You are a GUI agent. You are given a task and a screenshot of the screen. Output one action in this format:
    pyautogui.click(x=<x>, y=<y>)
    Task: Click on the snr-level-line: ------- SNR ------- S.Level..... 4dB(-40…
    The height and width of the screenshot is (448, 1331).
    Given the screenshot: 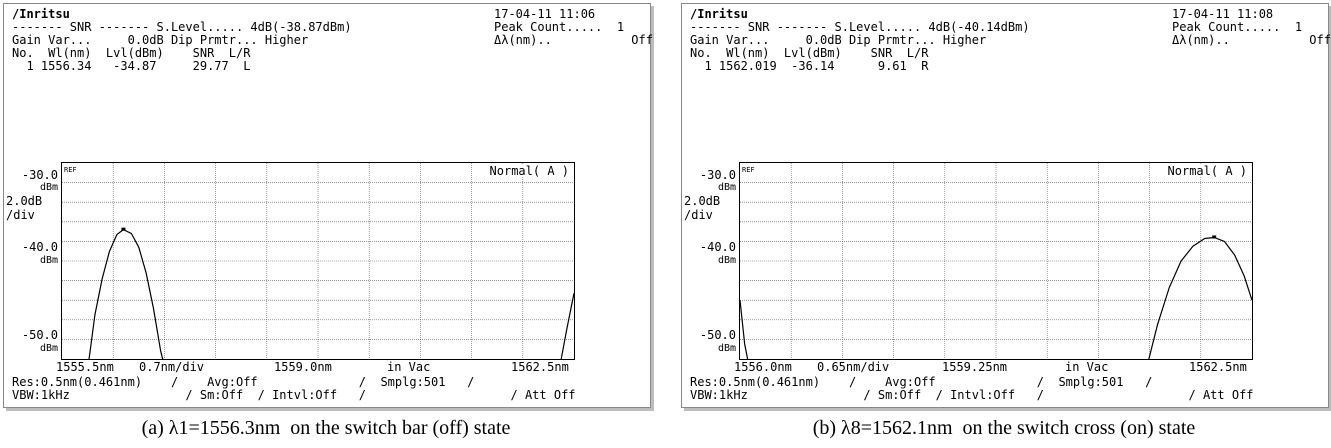 What is the action you would take?
    pyautogui.click(x=860, y=27)
    